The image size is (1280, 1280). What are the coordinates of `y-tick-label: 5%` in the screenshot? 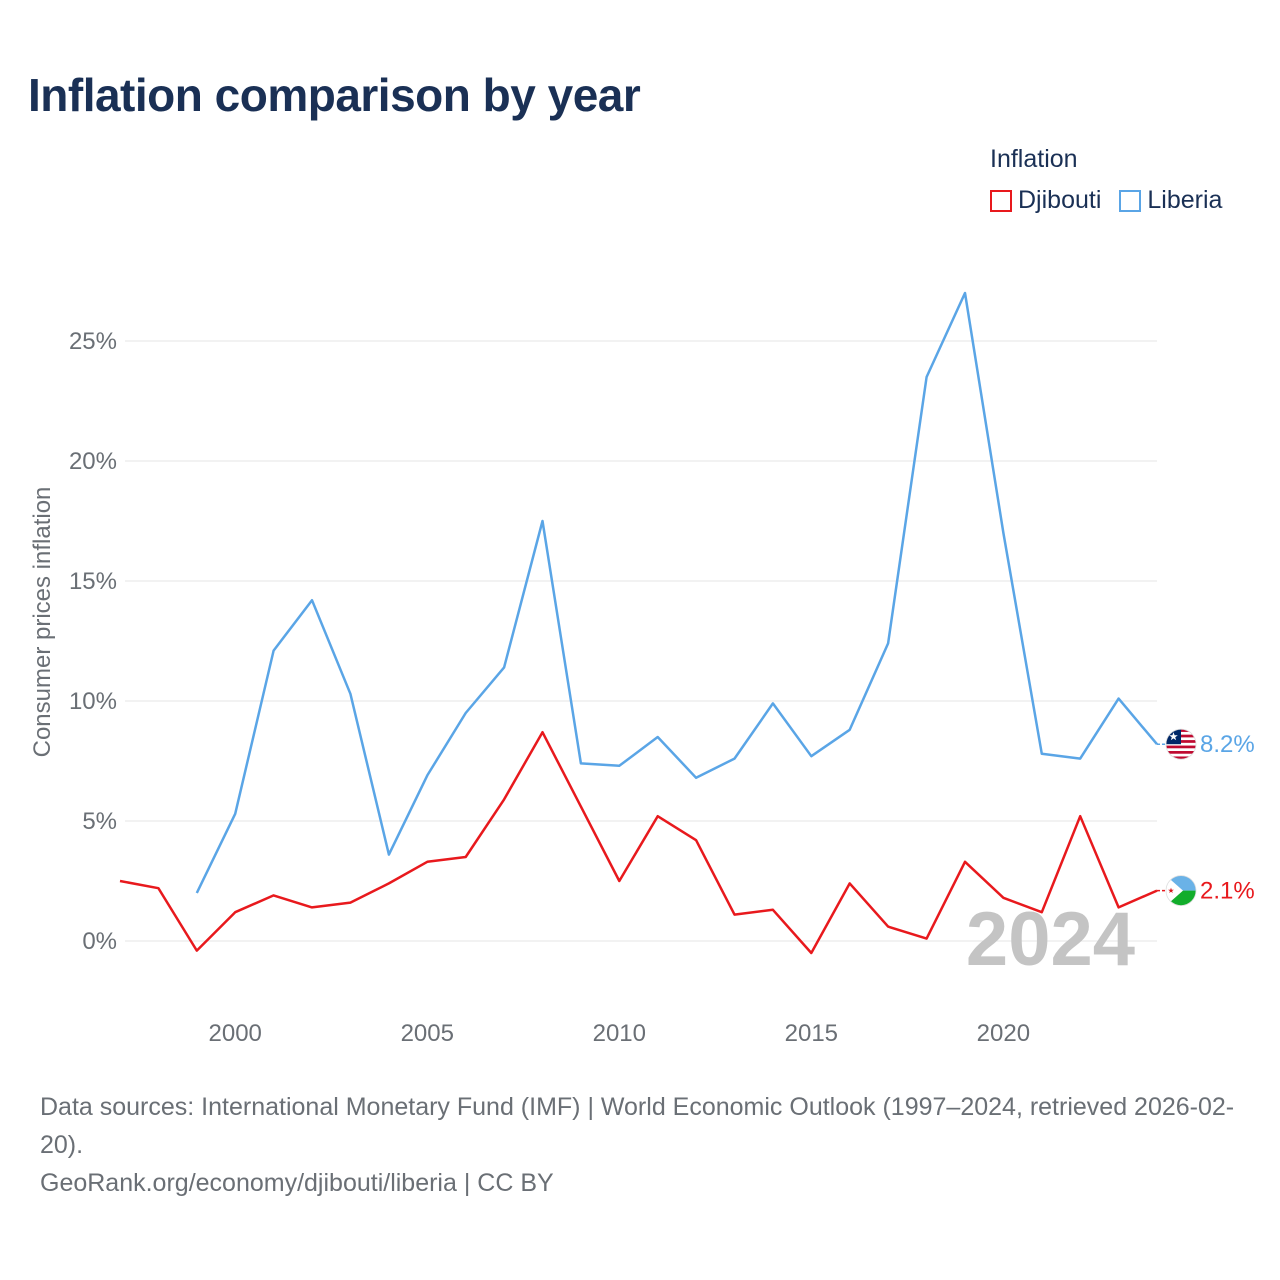 It's located at (99, 821).